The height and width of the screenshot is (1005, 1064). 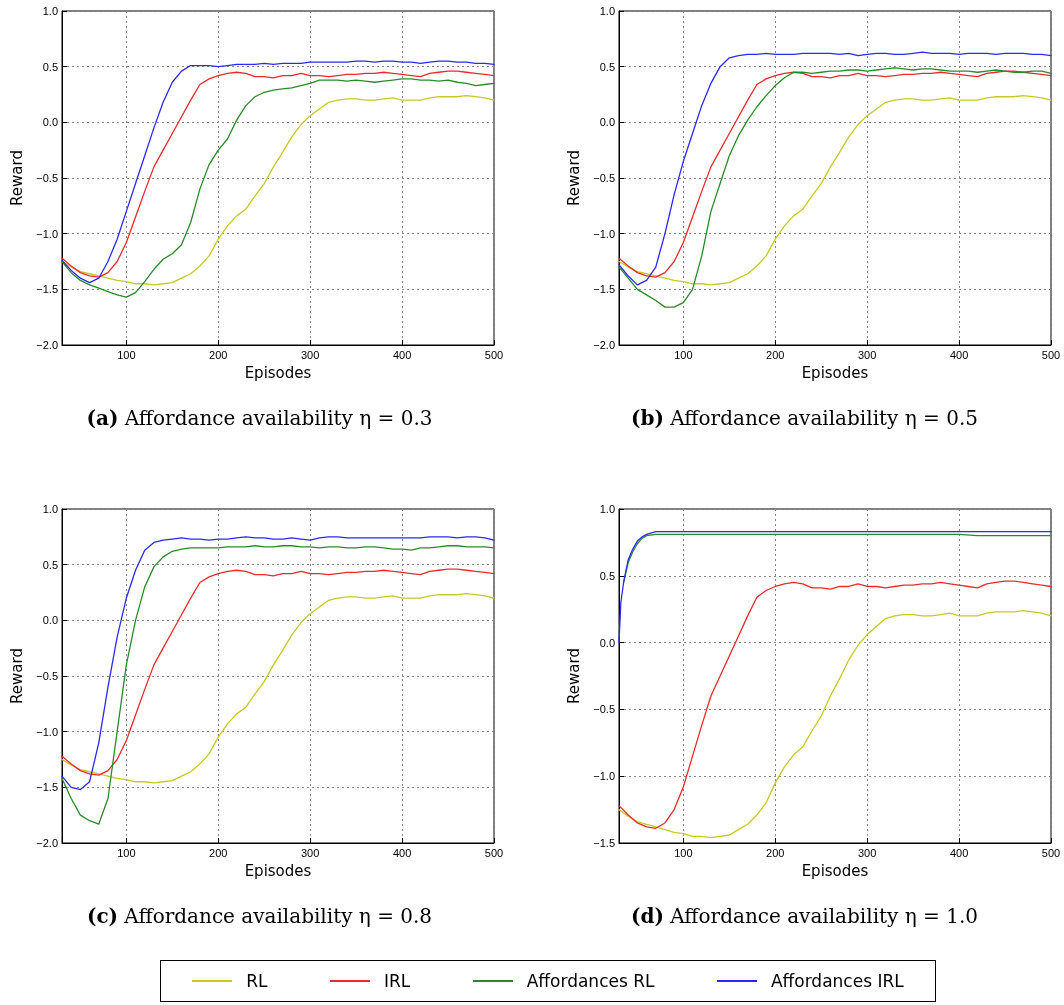 I want to click on text: (c) Affordance availability η = 0.8, so click(x=259, y=916).